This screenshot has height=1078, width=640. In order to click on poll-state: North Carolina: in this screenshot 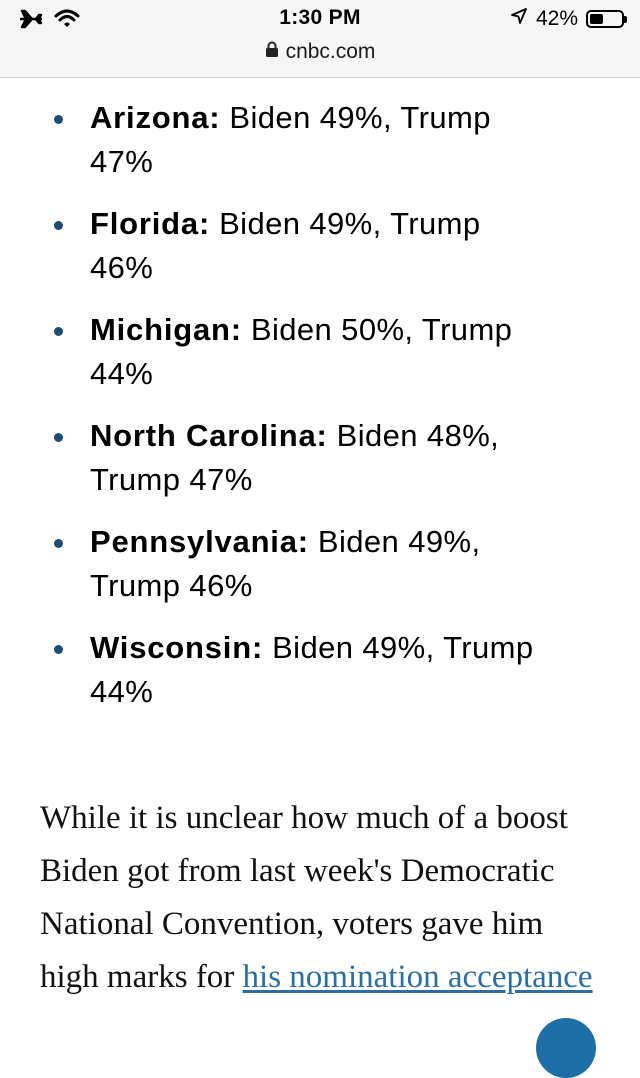, I will do `click(209, 435)`.